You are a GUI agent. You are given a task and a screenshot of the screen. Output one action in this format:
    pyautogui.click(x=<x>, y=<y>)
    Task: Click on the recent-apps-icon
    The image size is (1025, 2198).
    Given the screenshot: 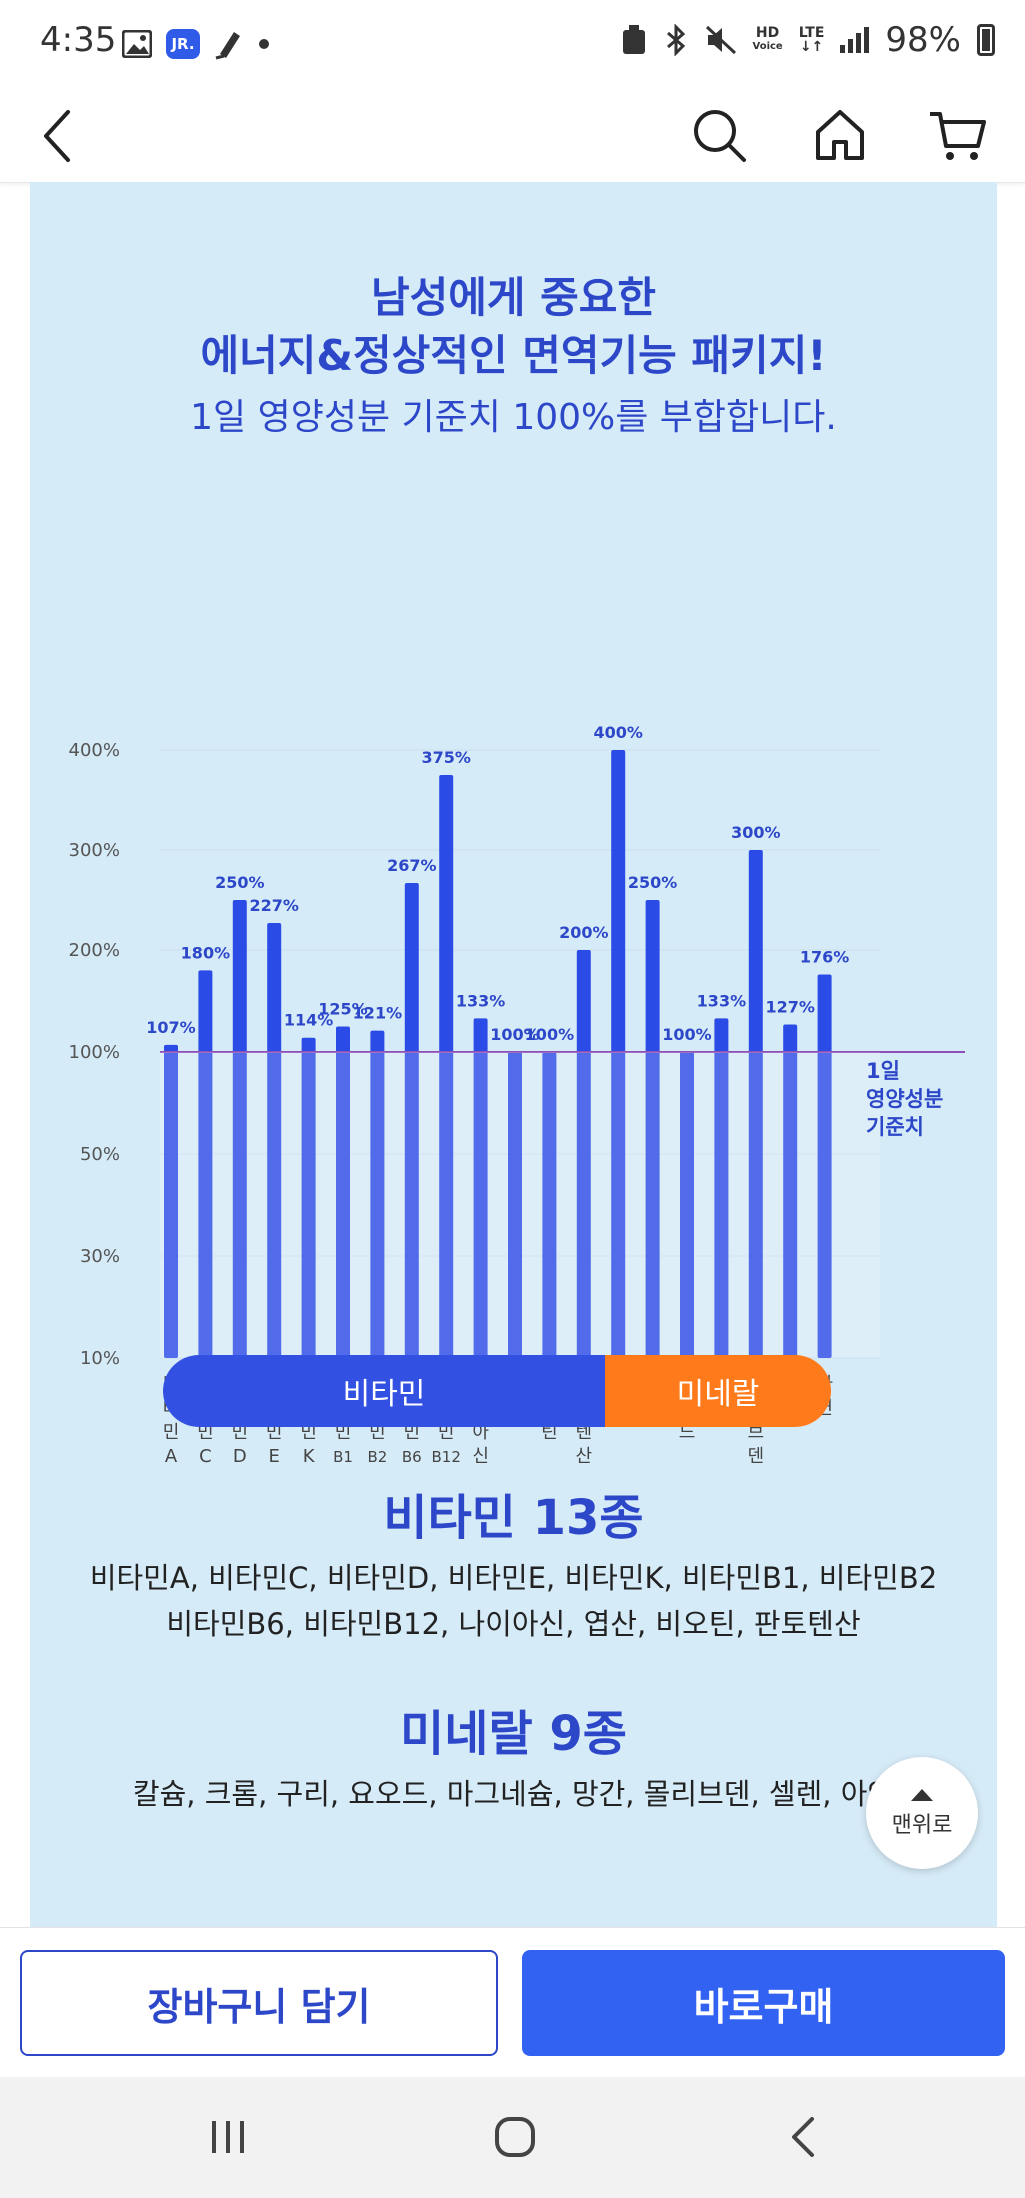 What is the action you would take?
    pyautogui.click(x=228, y=2137)
    